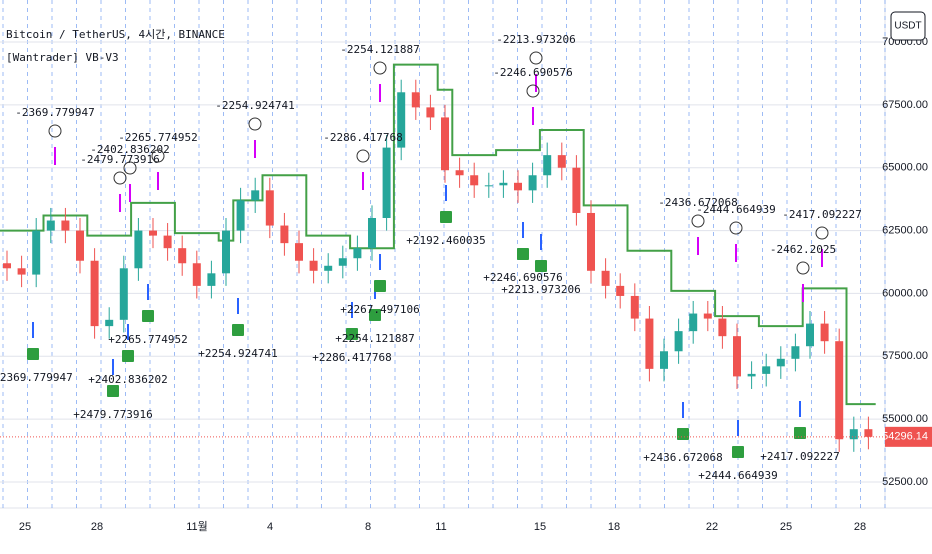 The image size is (932, 554). I want to click on trade-label: +2254.924741, so click(237, 353).